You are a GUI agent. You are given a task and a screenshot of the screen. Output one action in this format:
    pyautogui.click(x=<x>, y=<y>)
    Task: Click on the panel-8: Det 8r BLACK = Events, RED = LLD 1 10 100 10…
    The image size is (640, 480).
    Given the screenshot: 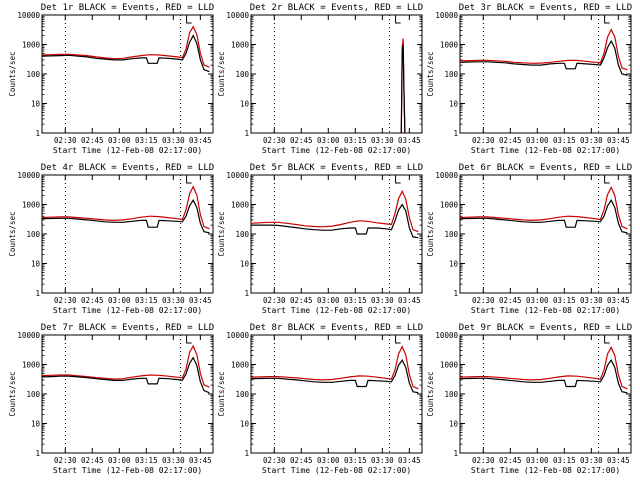 What is the action you would take?
    pyautogui.click(x=320, y=399)
    